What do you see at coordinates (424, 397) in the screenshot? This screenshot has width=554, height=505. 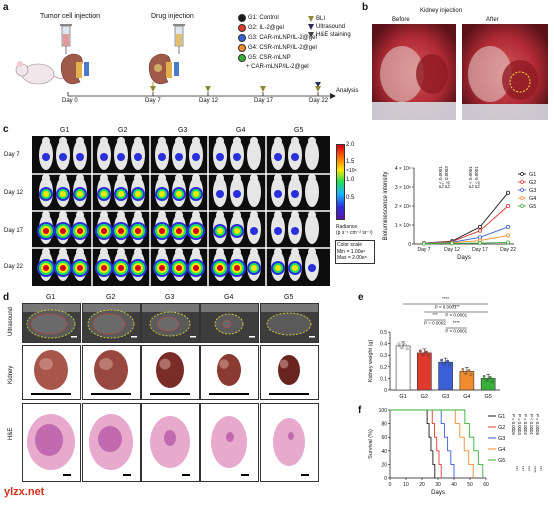 I see `x-tick-label: G2` at bounding box center [424, 397].